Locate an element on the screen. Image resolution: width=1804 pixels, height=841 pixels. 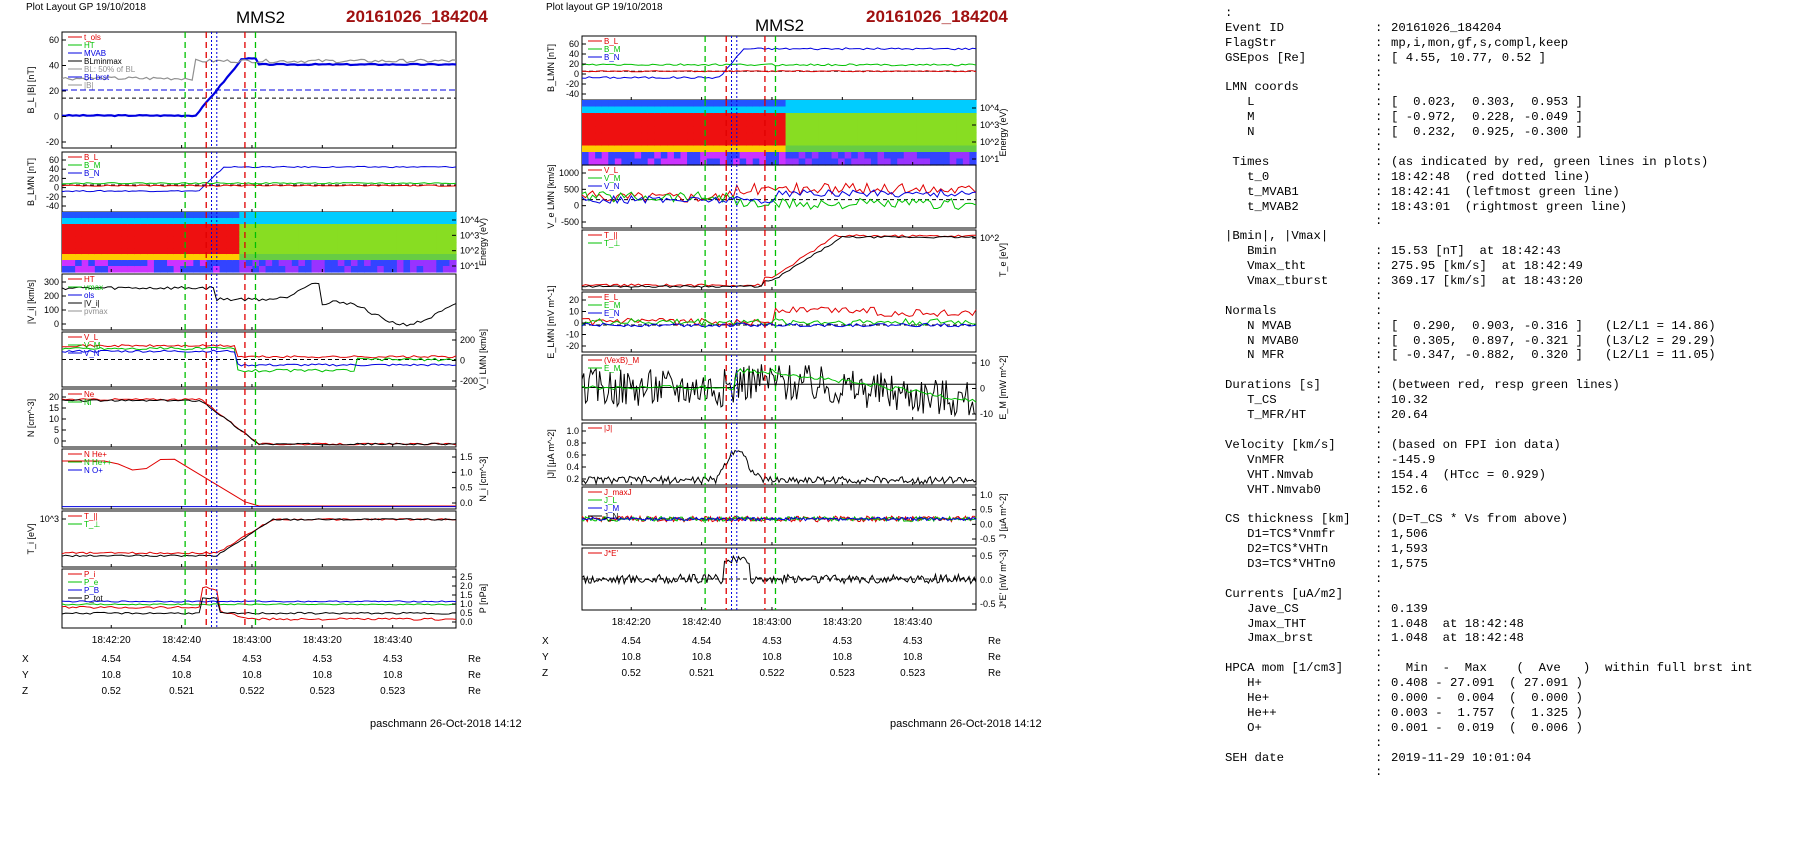
bn-series is located at coordinates (259, 185).